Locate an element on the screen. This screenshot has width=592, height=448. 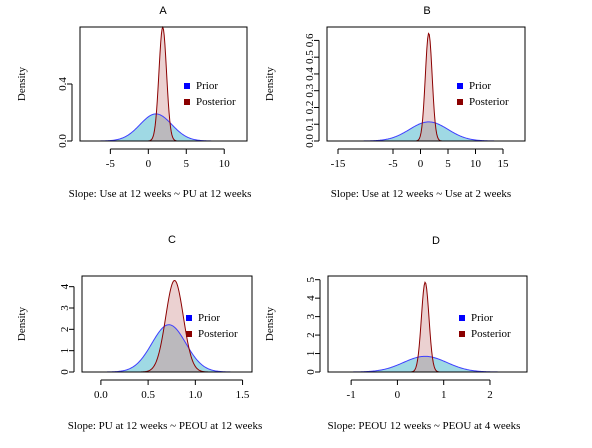
x-tick-label: 1.0 is located at coordinates (195, 395).